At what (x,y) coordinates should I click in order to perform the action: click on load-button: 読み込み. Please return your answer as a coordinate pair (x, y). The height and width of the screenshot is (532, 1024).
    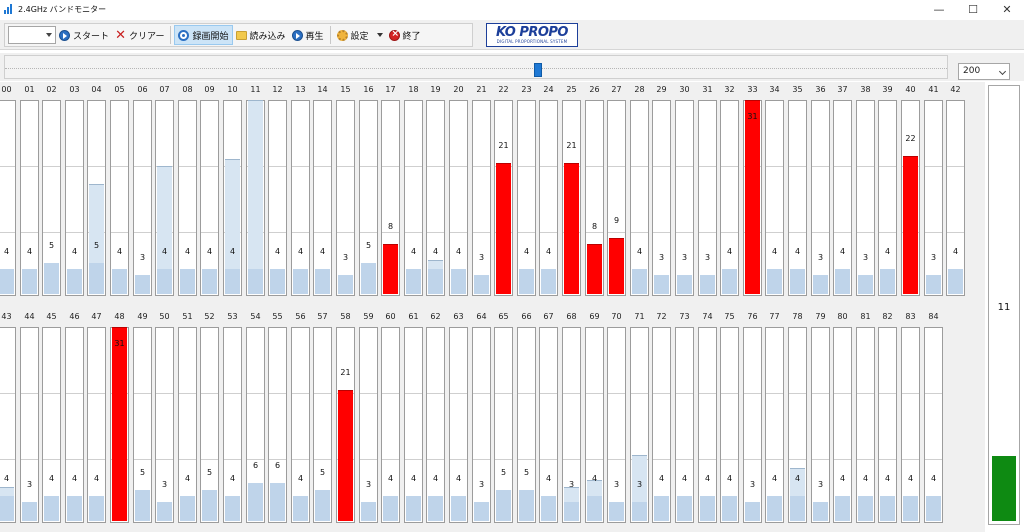
    Looking at the image, I should click on (261, 35).